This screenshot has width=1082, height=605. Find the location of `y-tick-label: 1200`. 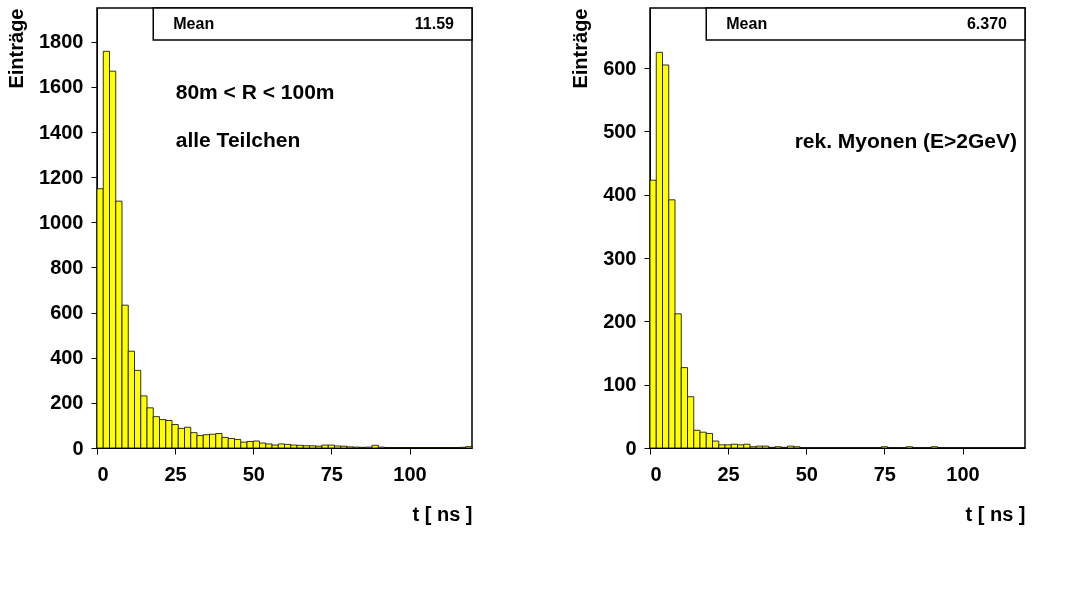

y-tick-label: 1200 is located at coordinates (61, 176).